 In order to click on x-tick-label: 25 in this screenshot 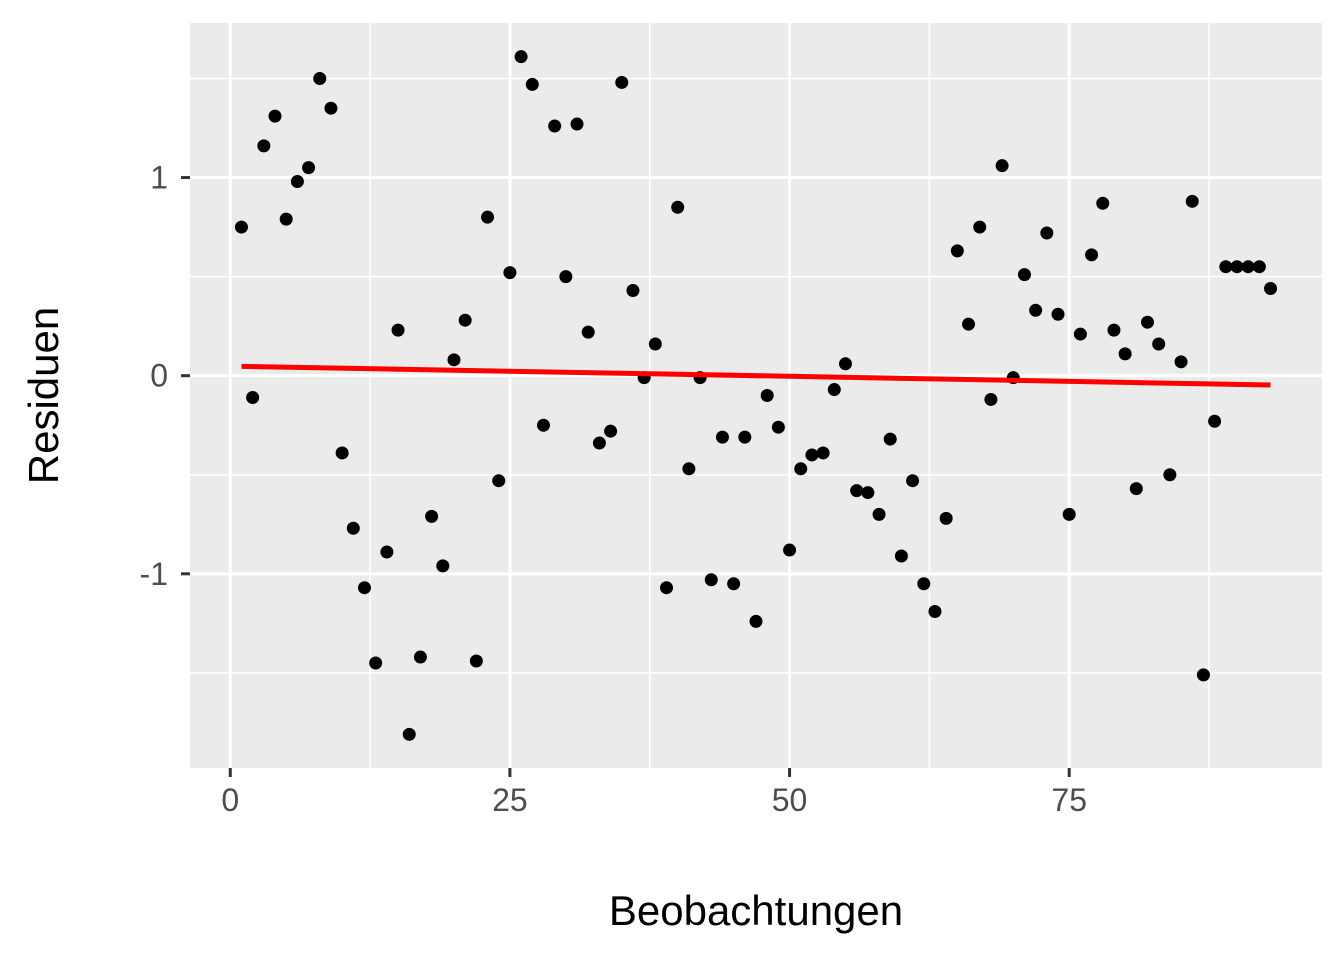, I will do `click(510, 800)`.